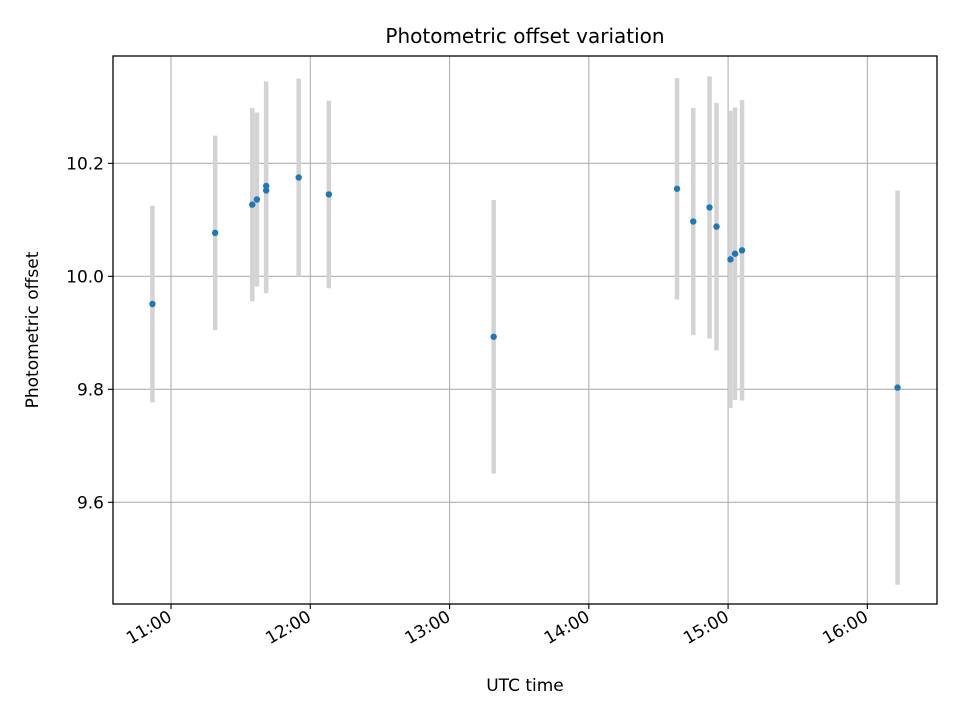  What do you see at coordinates (525, 686) in the screenshot?
I see `x-axis-label: UTC time` at bounding box center [525, 686].